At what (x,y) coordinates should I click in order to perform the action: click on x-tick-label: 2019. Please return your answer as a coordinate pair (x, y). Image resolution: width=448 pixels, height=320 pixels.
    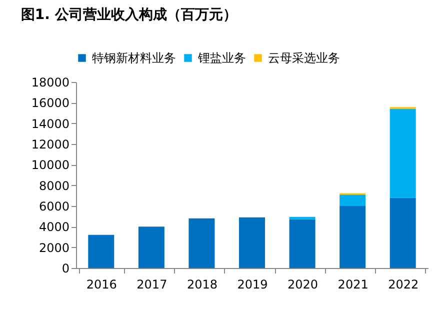
    Looking at the image, I should click on (252, 285).